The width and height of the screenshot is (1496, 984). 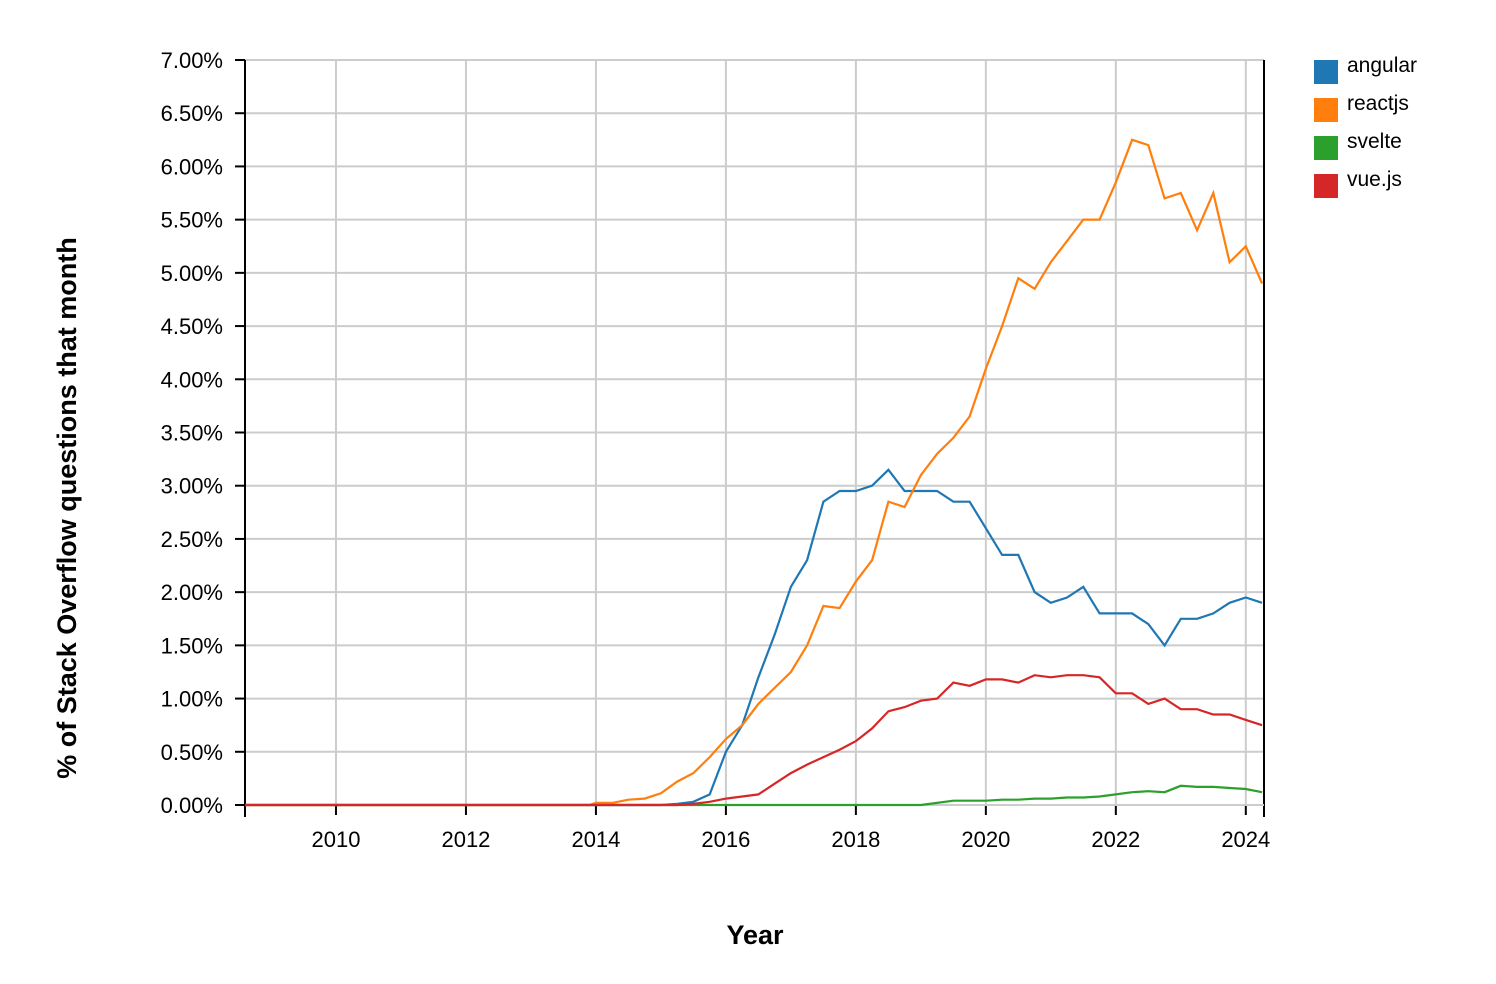 I want to click on y-tick-label: 6.00%, so click(x=192, y=166).